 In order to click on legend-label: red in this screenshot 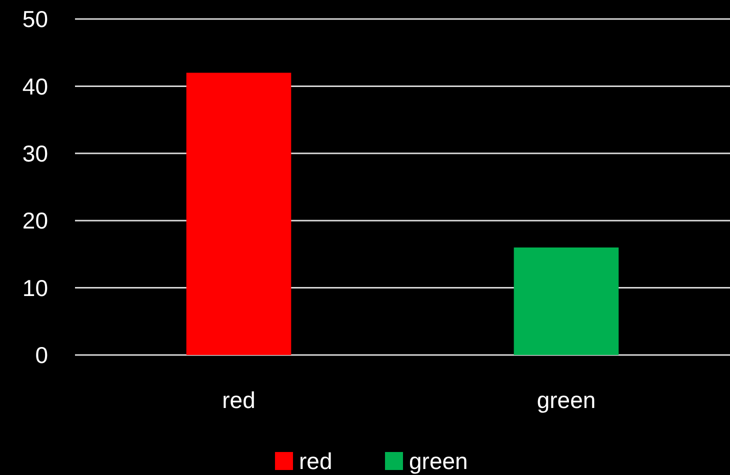, I will do `click(315, 461)`.